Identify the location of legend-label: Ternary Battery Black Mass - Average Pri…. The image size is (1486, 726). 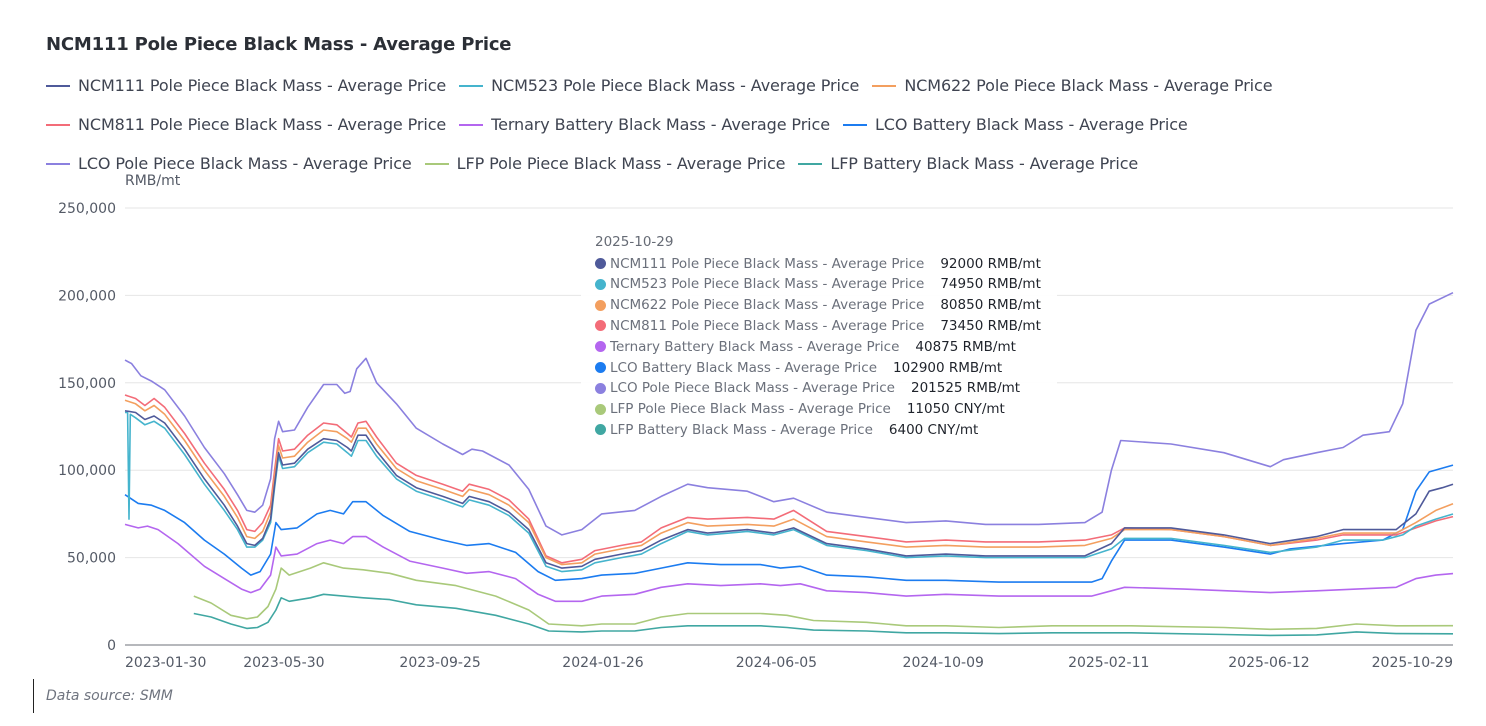
(660, 124).